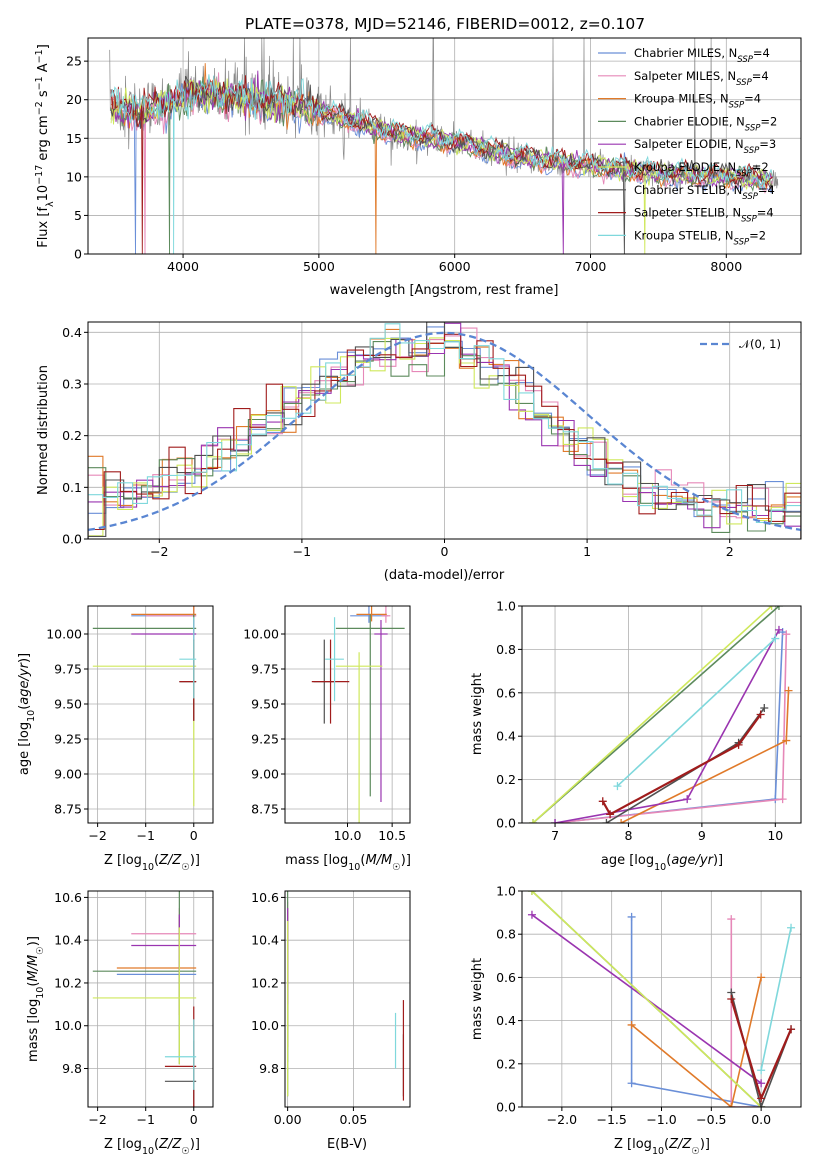 This screenshot has width=819, height=1170. I want to click on tick-label-y: 0, so click(78, 254).